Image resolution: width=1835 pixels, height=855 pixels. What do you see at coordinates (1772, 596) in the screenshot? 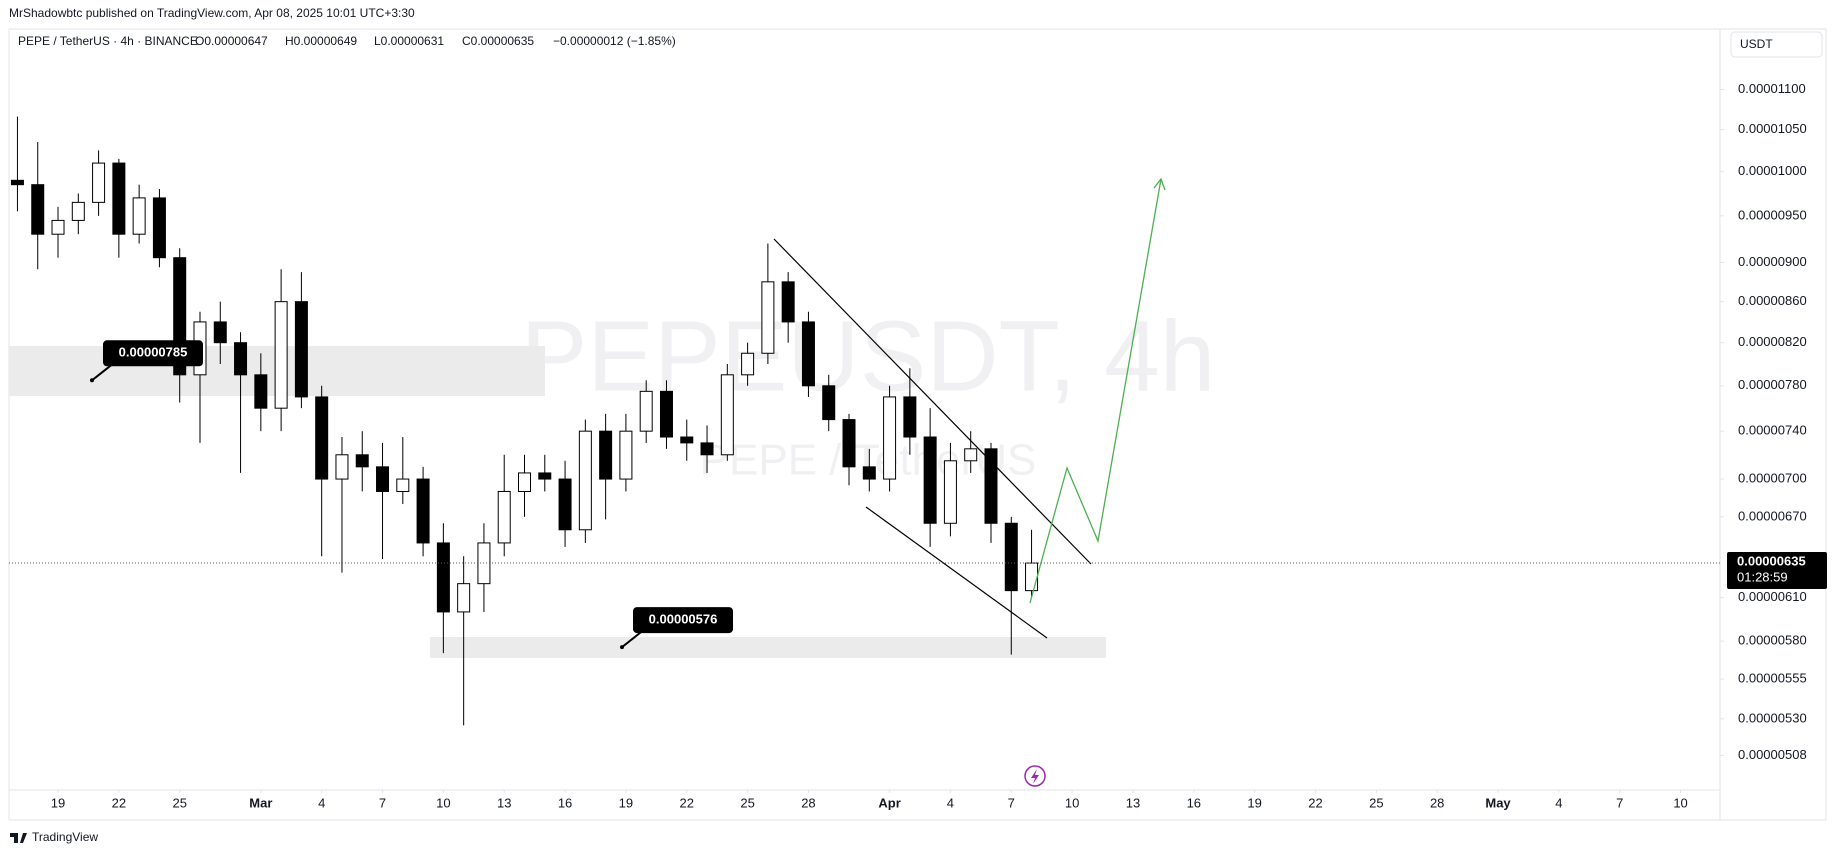
I see `y-tick-label: 0.00000610` at bounding box center [1772, 596].